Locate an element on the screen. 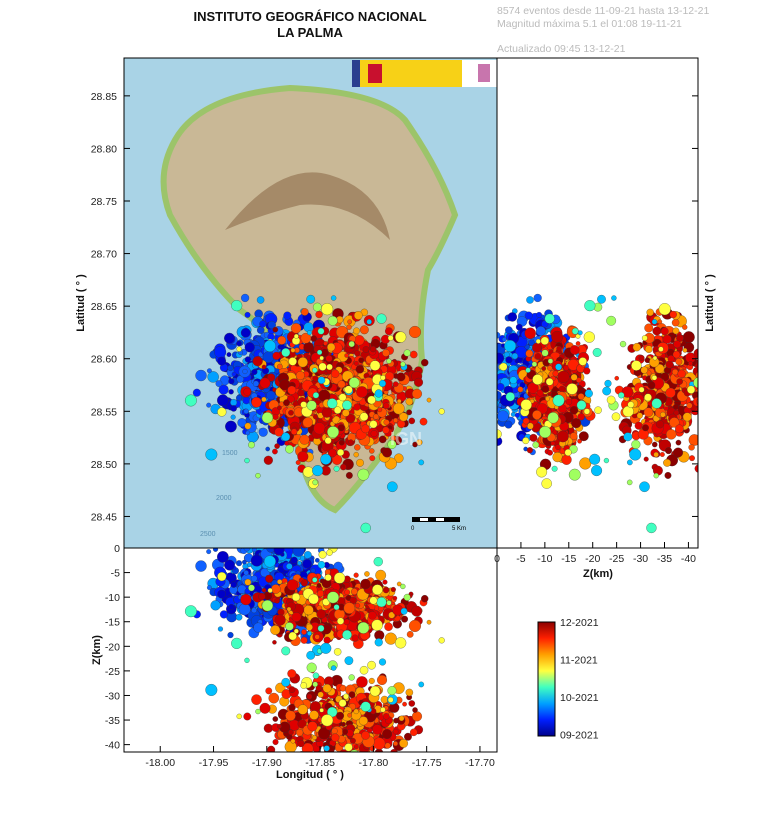 Image resolution: width=768 pixels, height=818 pixels. updated-time: Actualizado 09:45 13-12-21 is located at coordinates (561, 49).